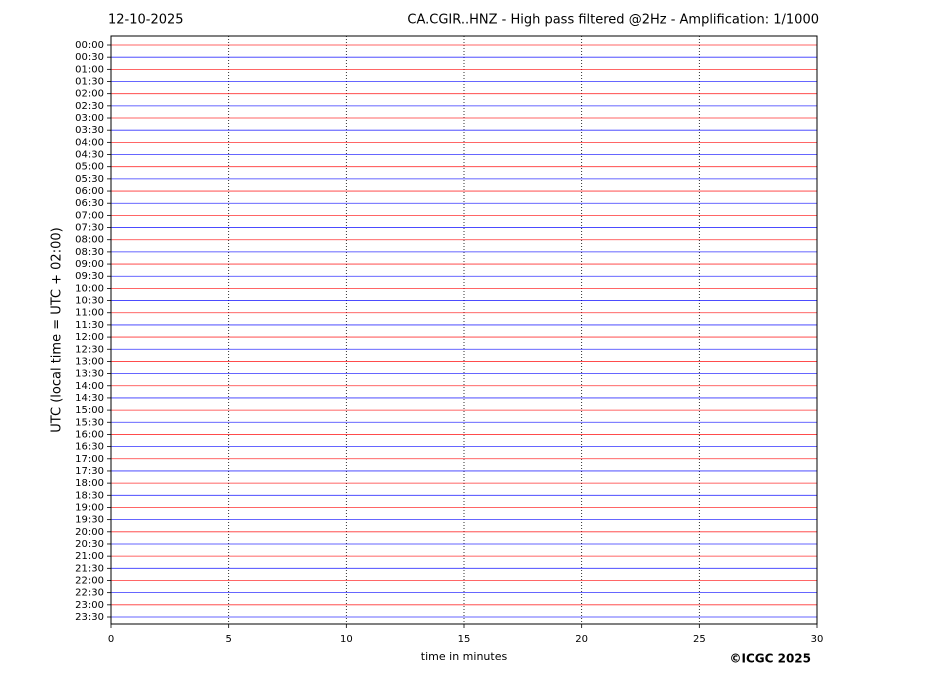 The width and height of the screenshot is (927, 700). I want to click on y-tick-label: 13:30, so click(89, 374).